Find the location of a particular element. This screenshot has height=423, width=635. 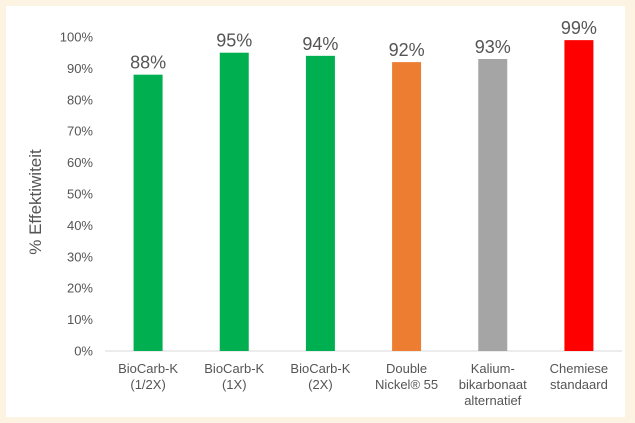

y-tick-label: 40% is located at coordinates (80, 225).